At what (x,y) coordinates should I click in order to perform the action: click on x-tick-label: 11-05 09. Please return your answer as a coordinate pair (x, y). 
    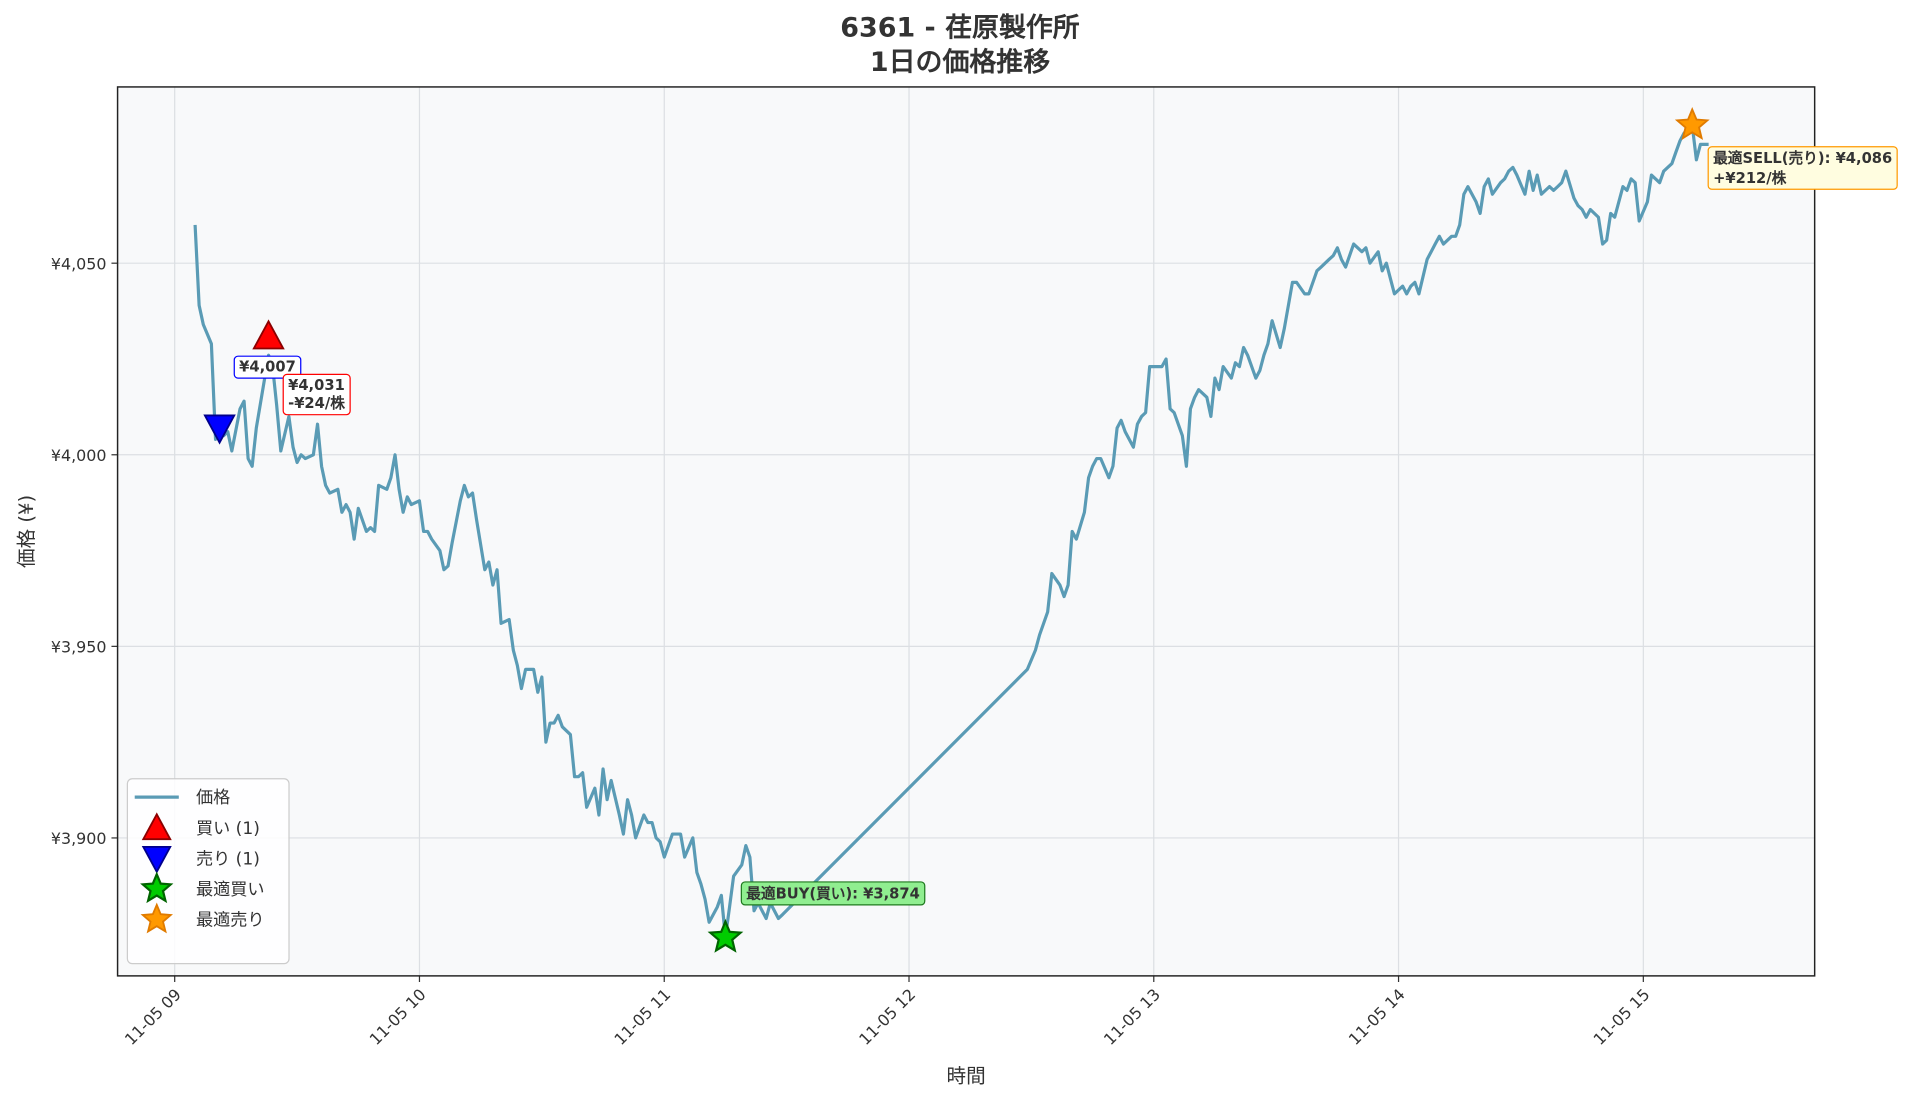
    Looking at the image, I should click on (153, 1017).